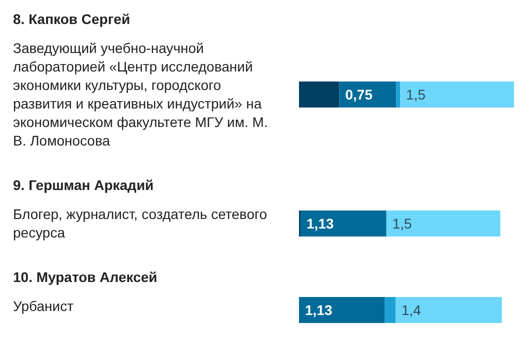 The height and width of the screenshot is (344, 526). What do you see at coordinates (359, 94) in the screenshot?
I see `data-label: 0,75` at bounding box center [359, 94].